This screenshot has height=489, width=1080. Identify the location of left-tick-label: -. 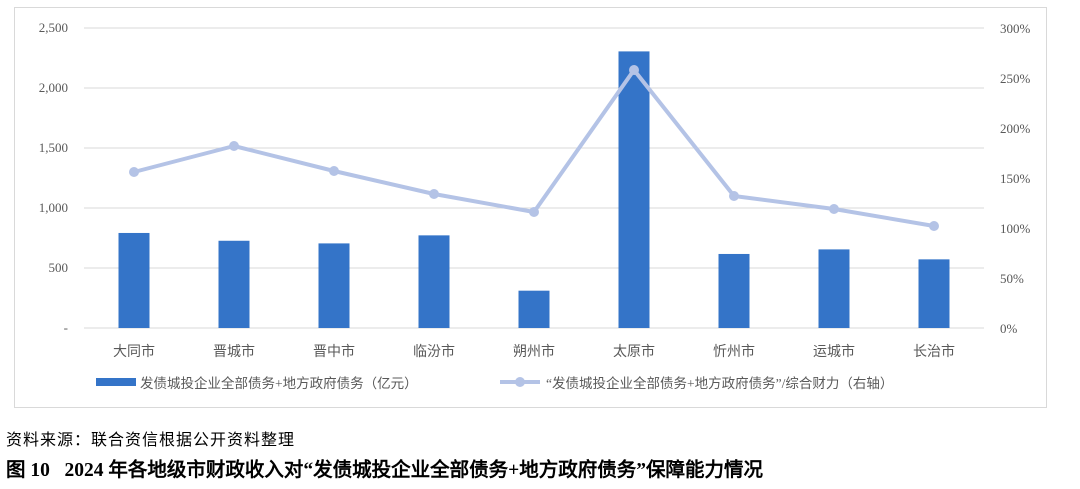
(66, 327).